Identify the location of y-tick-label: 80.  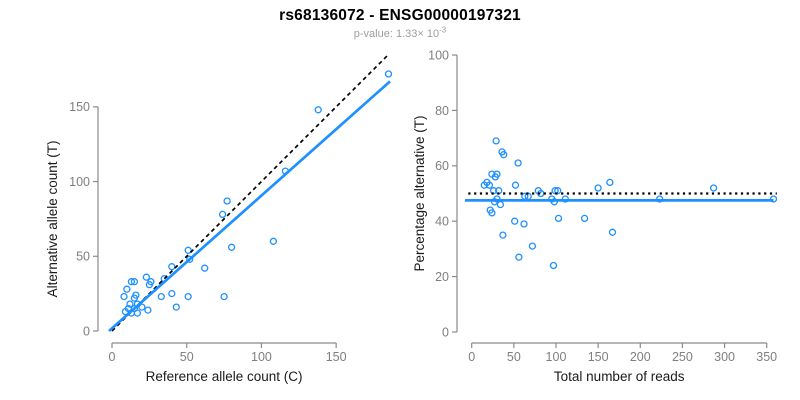
(442, 111).